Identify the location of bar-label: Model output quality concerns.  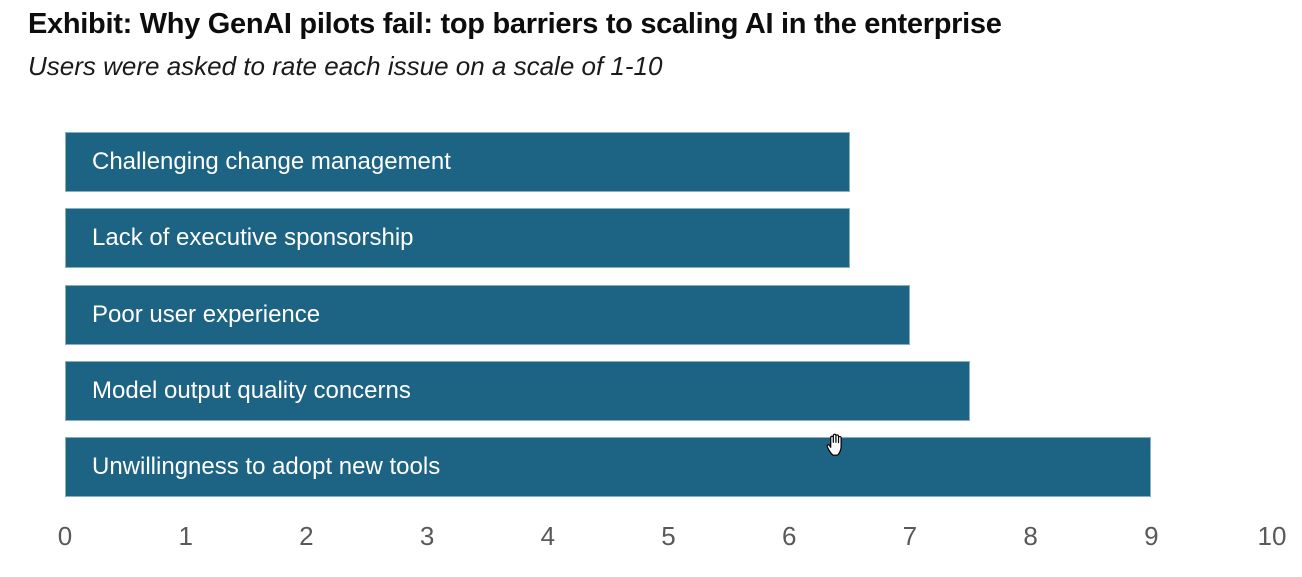
(251, 390).